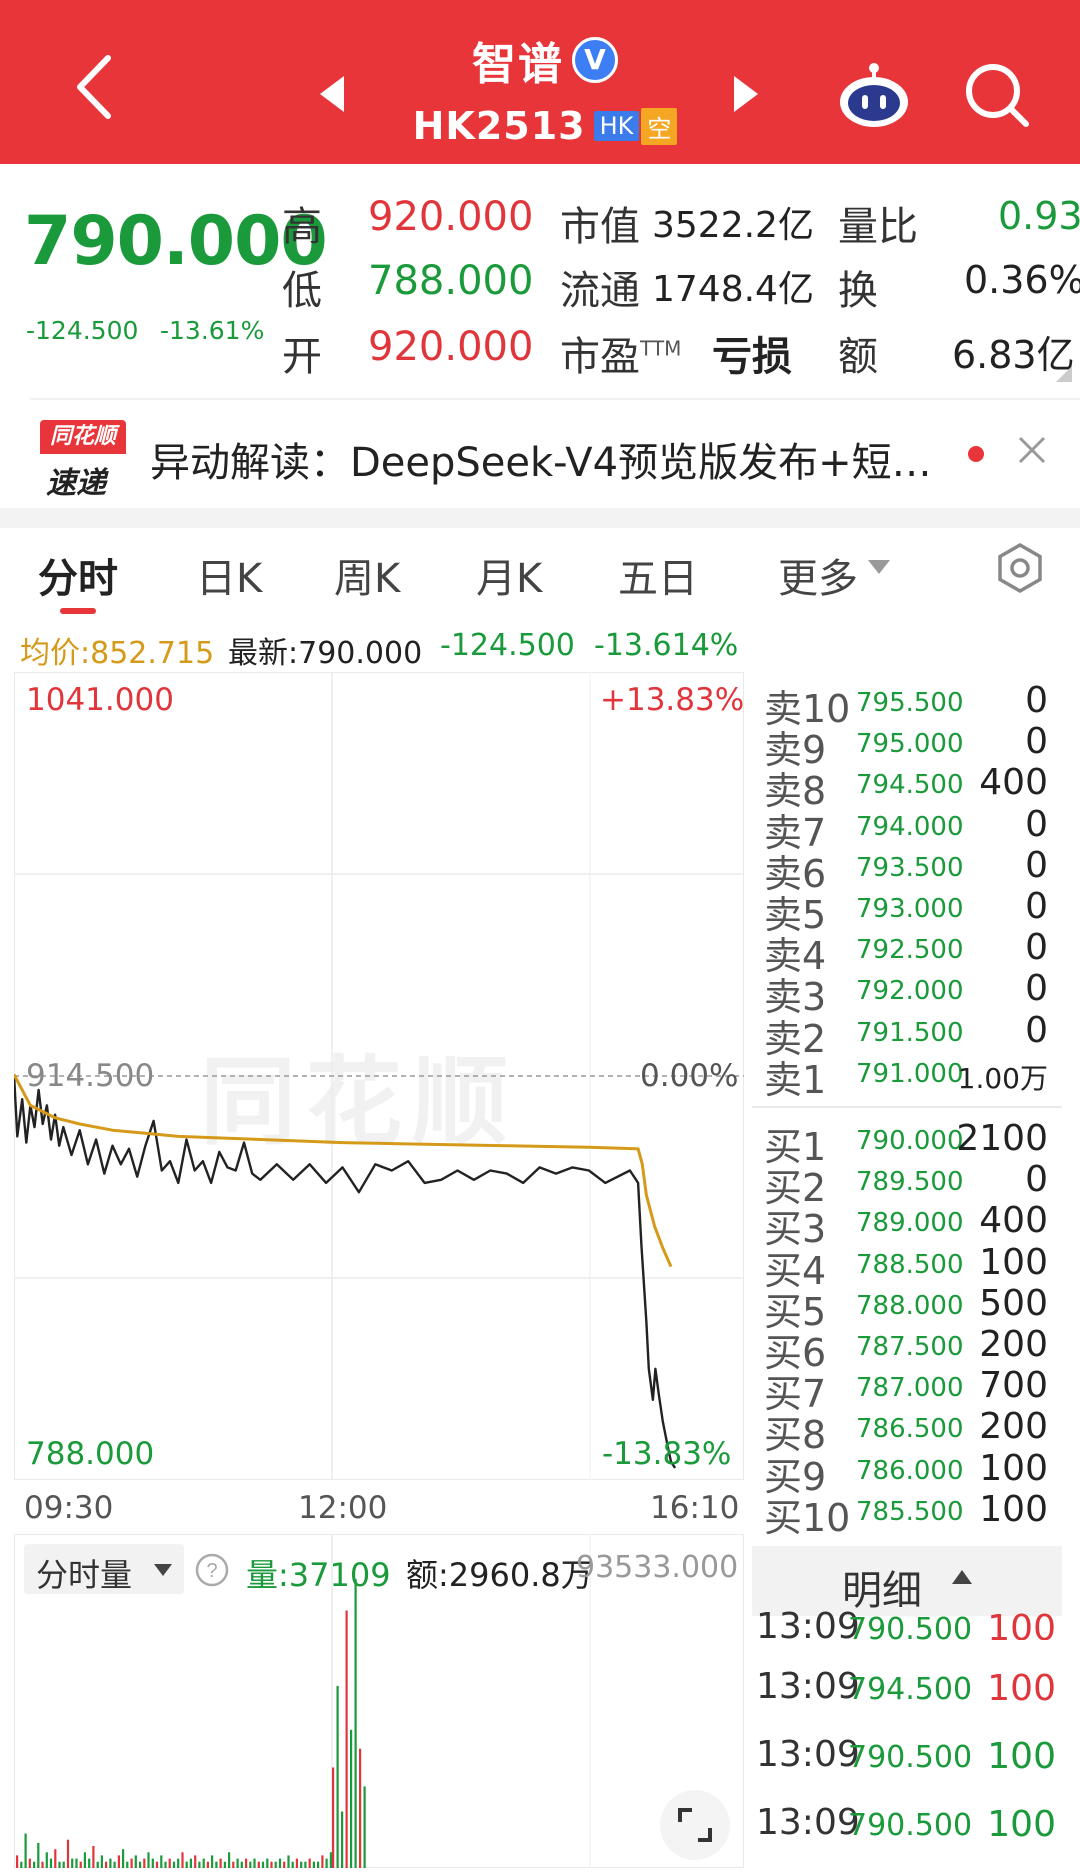 This screenshot has height=1873, width=1080. Describe the element at coordinates (616, 126) in the screenshot. I see `market-tag: HK` at that location.